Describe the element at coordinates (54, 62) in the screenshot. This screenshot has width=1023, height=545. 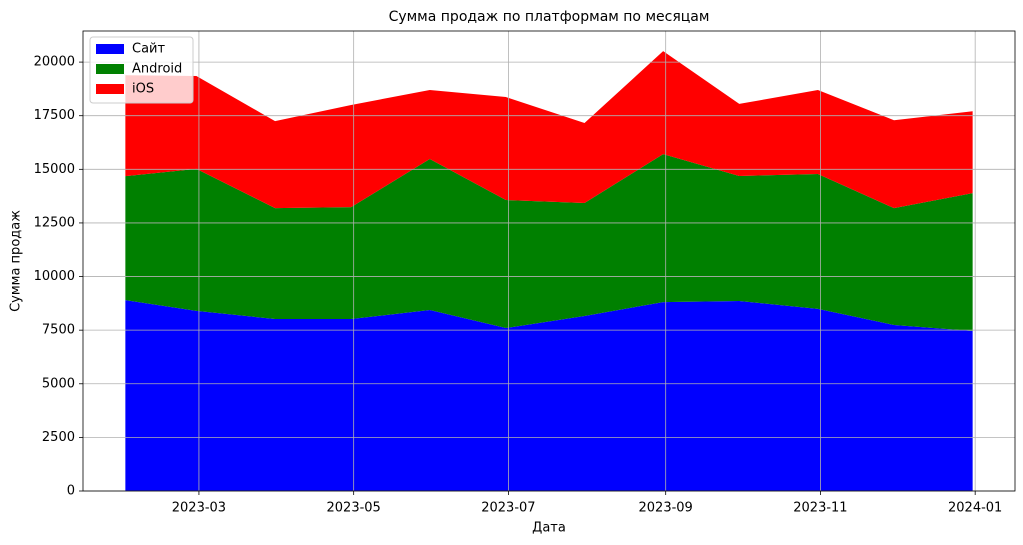
I see `y-tick-label: 20000` at that location.